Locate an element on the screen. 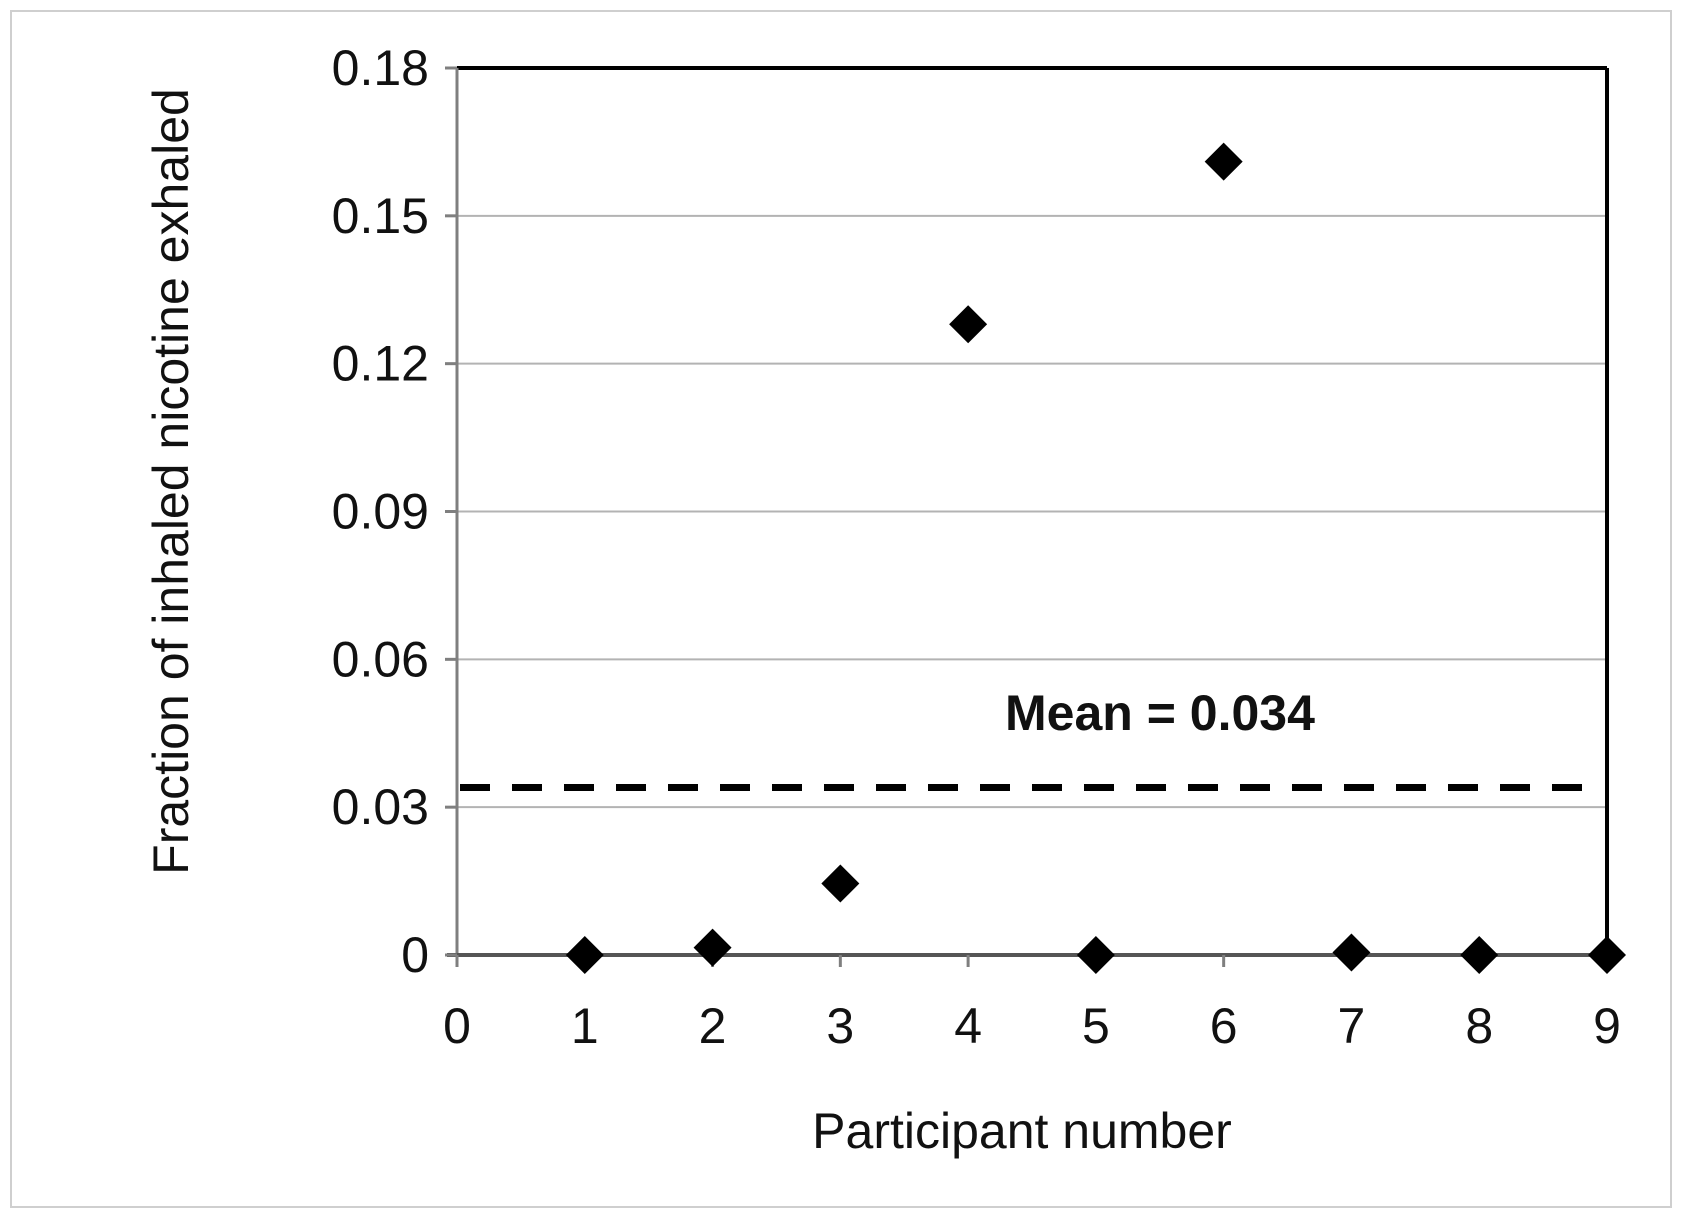 The image size is (1684, 1225). x-tick-label: 1 is located at coordinates (585, 1026).